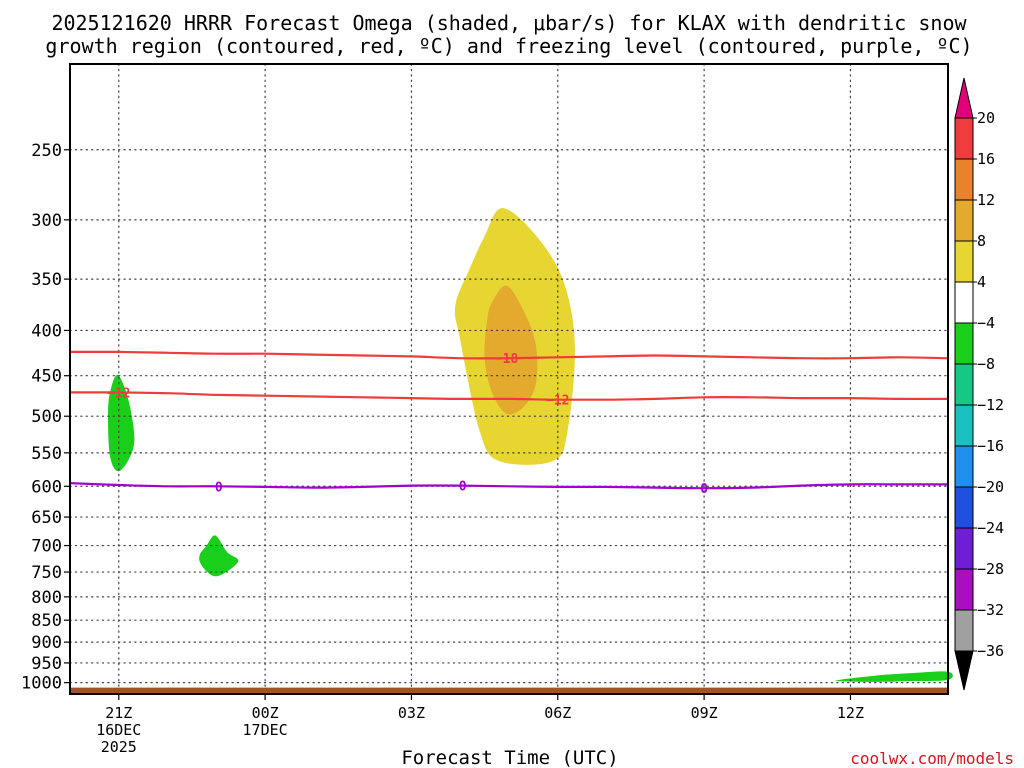 The height and width of the screenshot is (768, 1024). I want to click on colorbar-tick-label: −12, so click(990, 405).